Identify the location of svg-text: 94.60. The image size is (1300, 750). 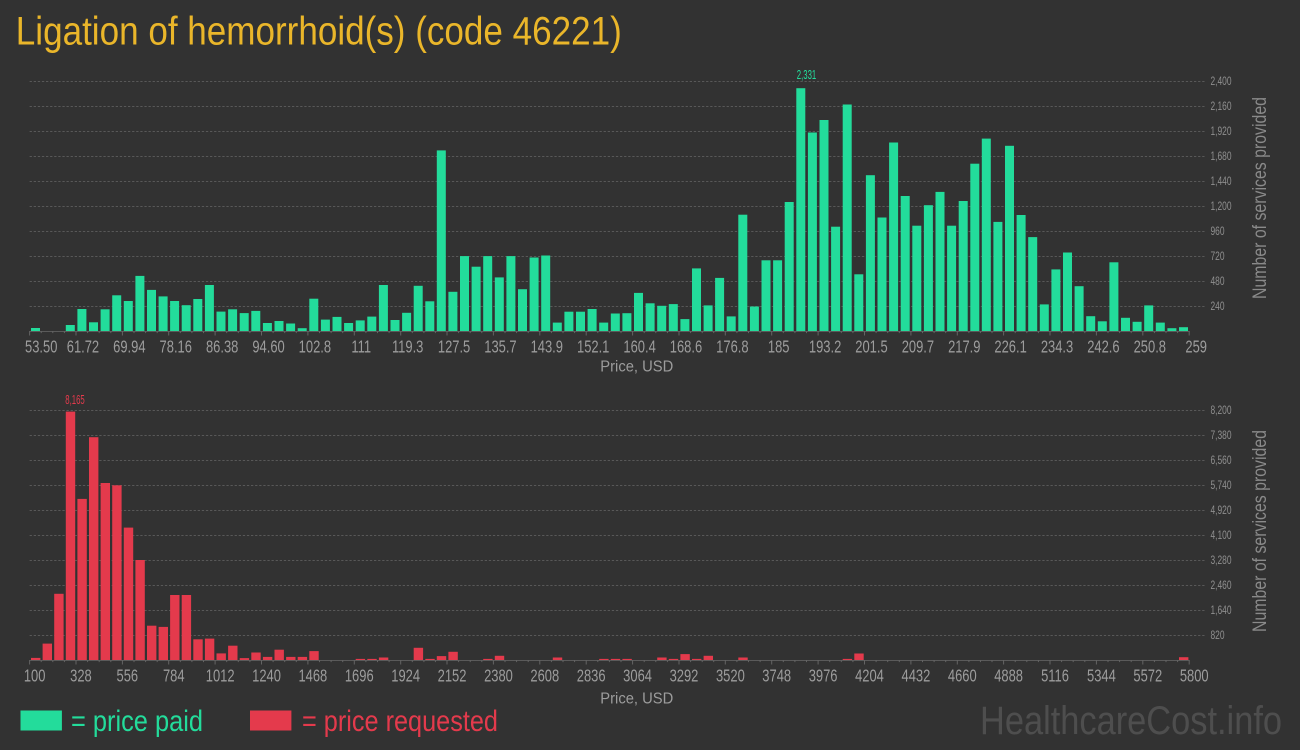
(268, 347).